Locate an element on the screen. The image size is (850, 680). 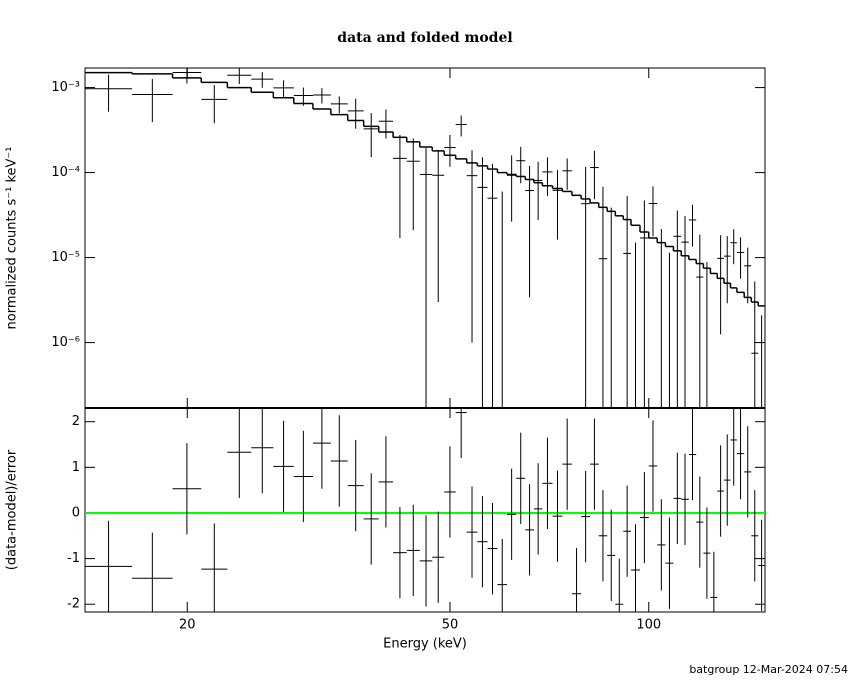
x-tick-label: 100 is located at coordinates (648, 625).